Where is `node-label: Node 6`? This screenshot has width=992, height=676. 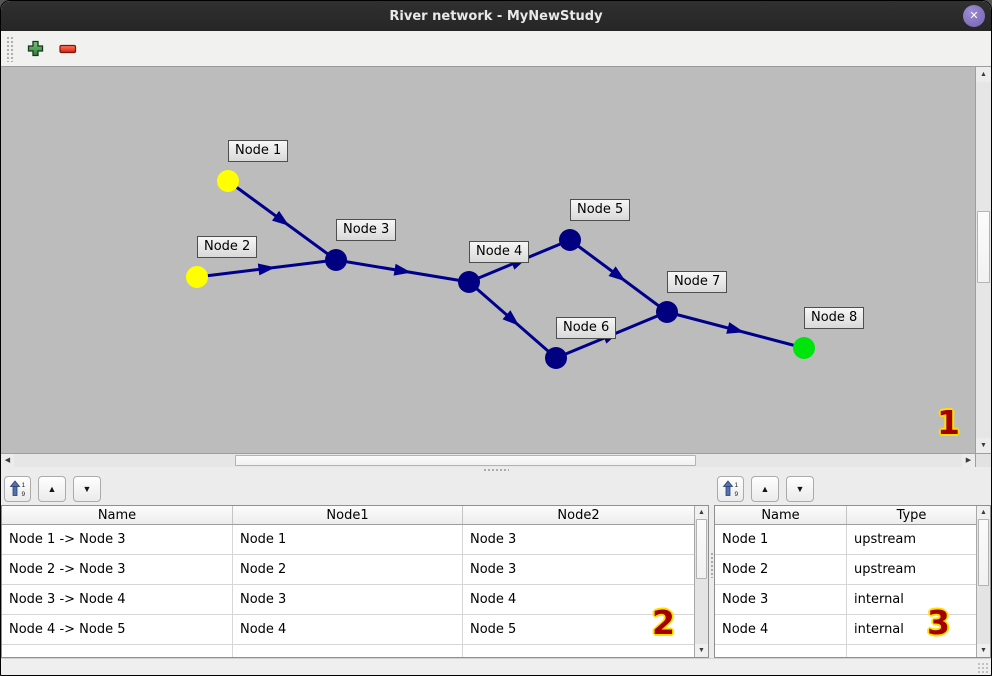 node-label: Node 6 is located at coordinates (586, 328).